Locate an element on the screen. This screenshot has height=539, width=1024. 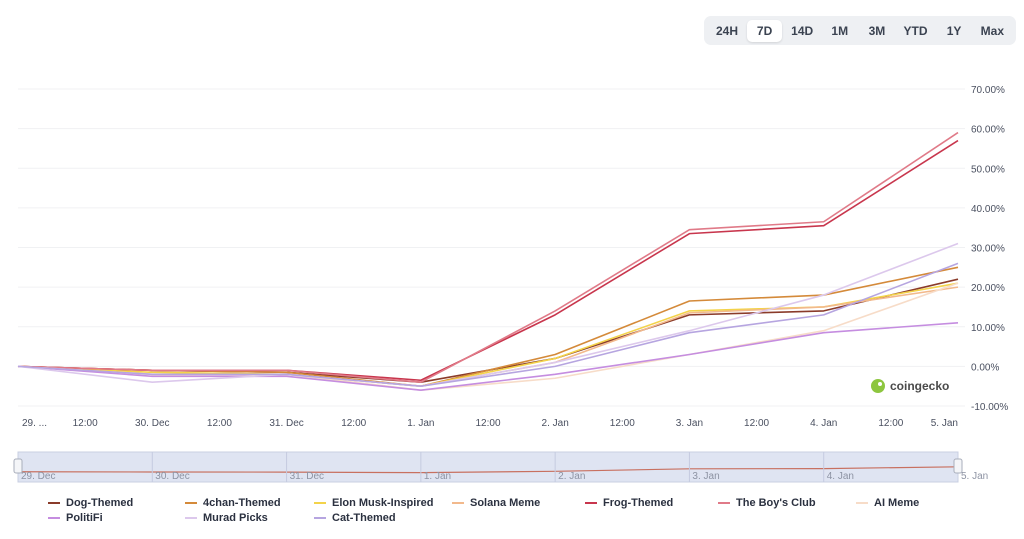
legend-label: Solana Meme is located at coordinates (505, 503).